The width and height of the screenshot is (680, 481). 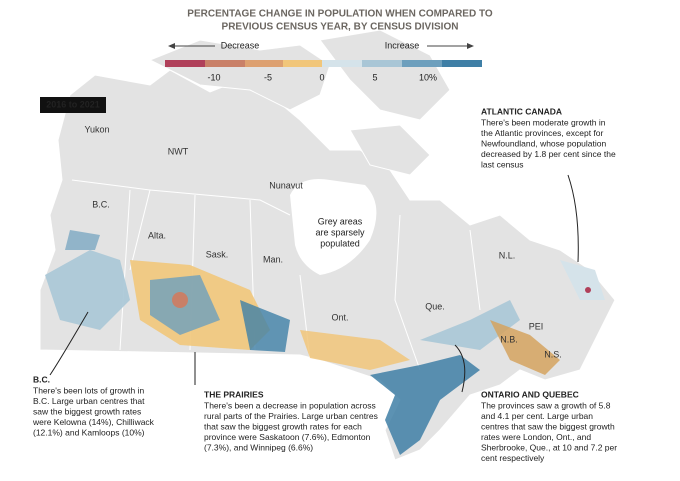 What do you see at coordinates (340, 232) in the screenshot?
I see `note: are sparsely` at bounding box center [340, 232].